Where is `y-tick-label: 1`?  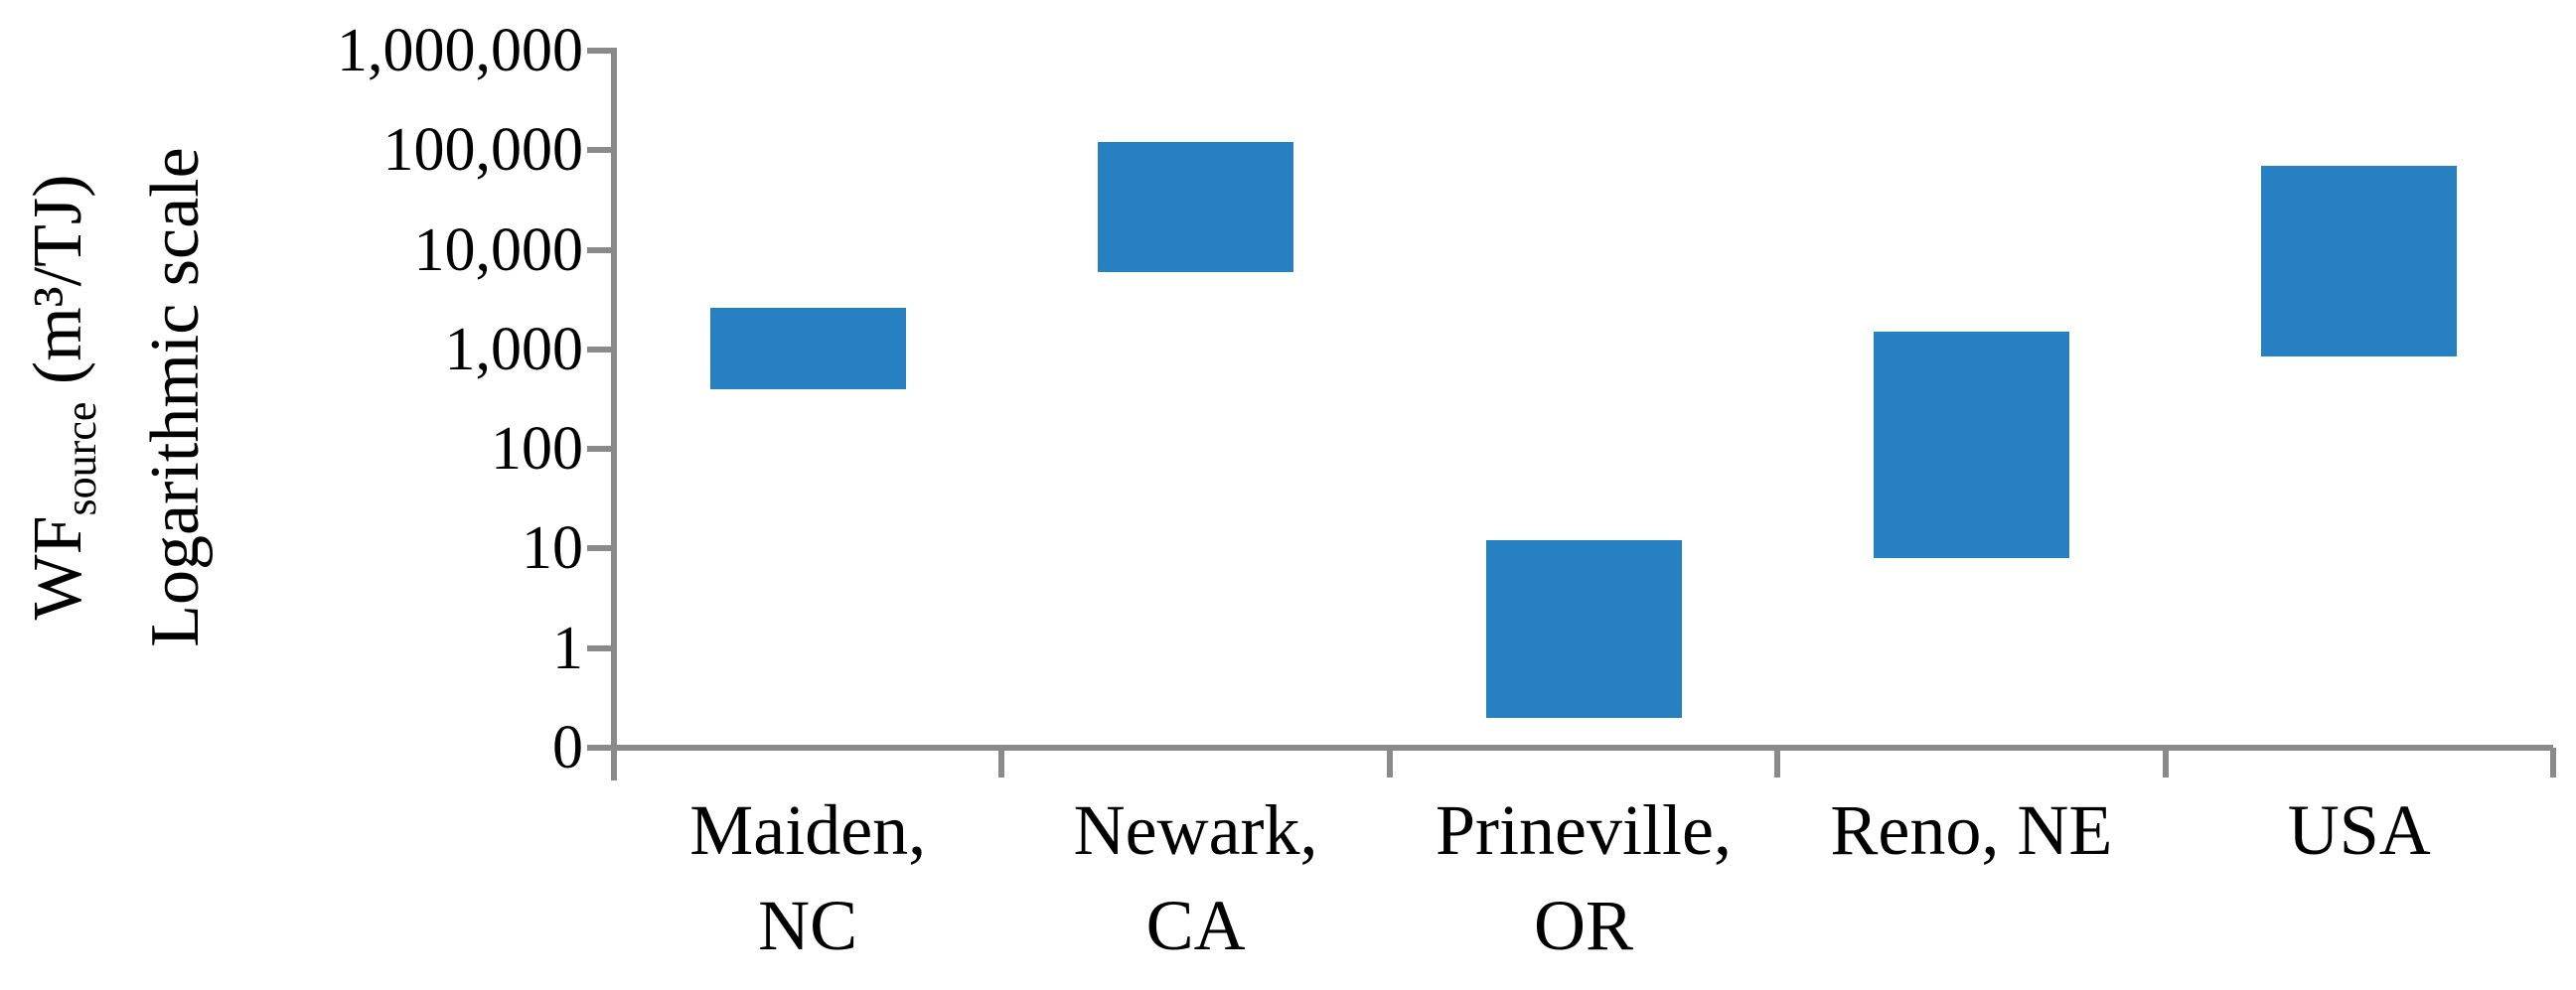
y-tick-label: 1 is located at coordinates (567, 648).